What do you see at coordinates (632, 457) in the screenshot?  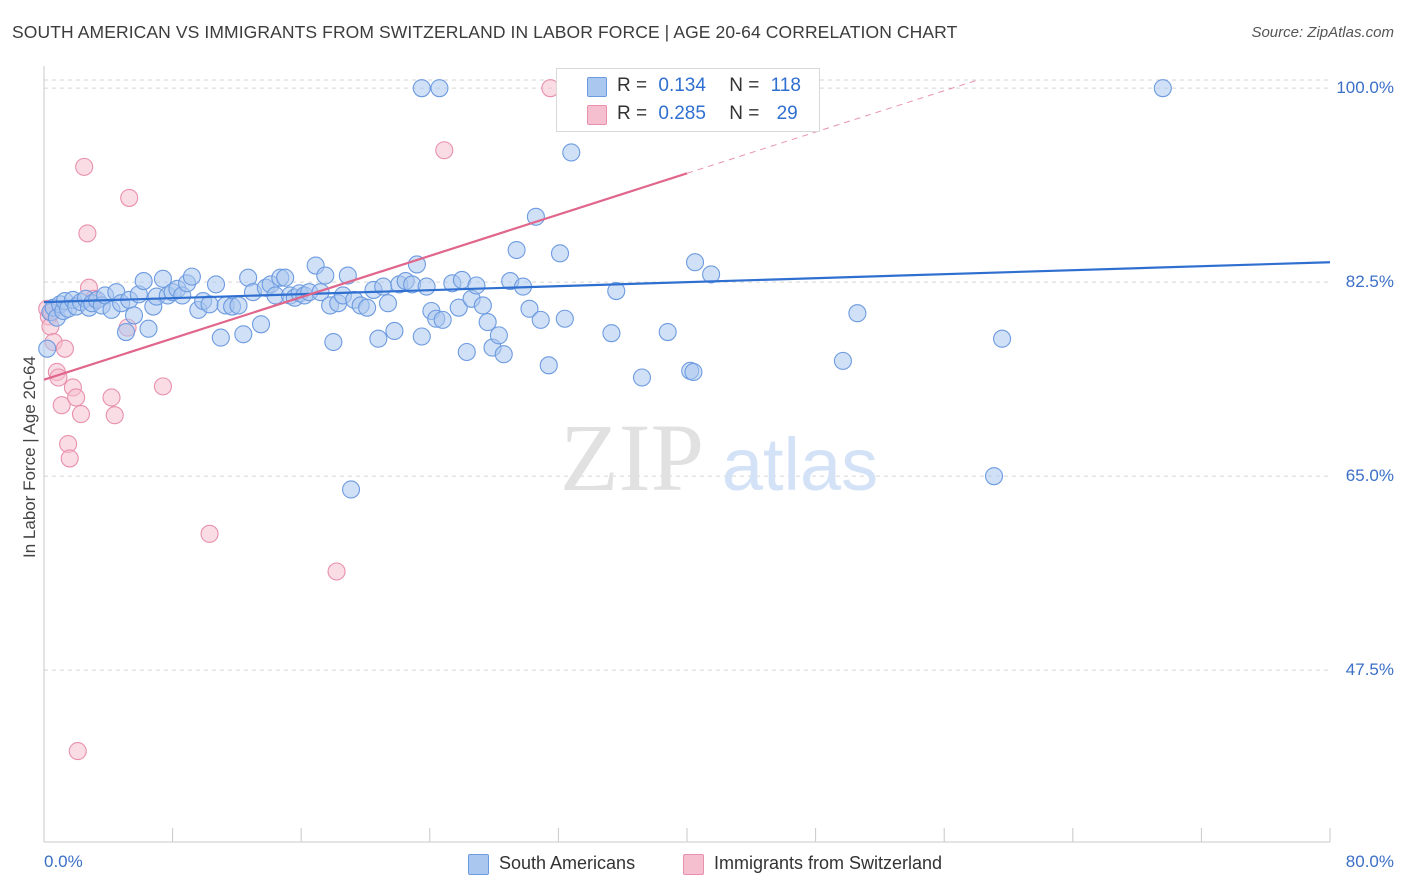 I see `watermark-zip: ZIP` at bounding box center [632, 457].